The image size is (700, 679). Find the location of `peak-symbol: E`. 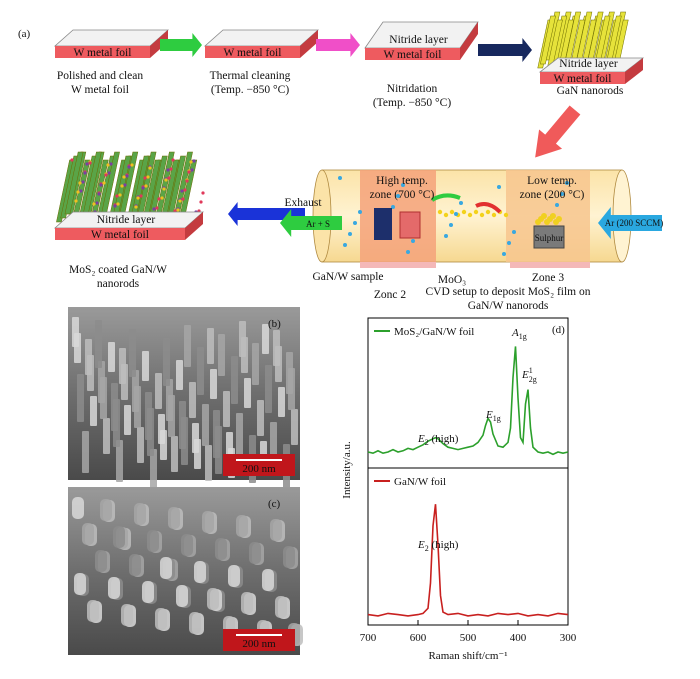

peak-symbol: E is located at coordinates (421, 545).